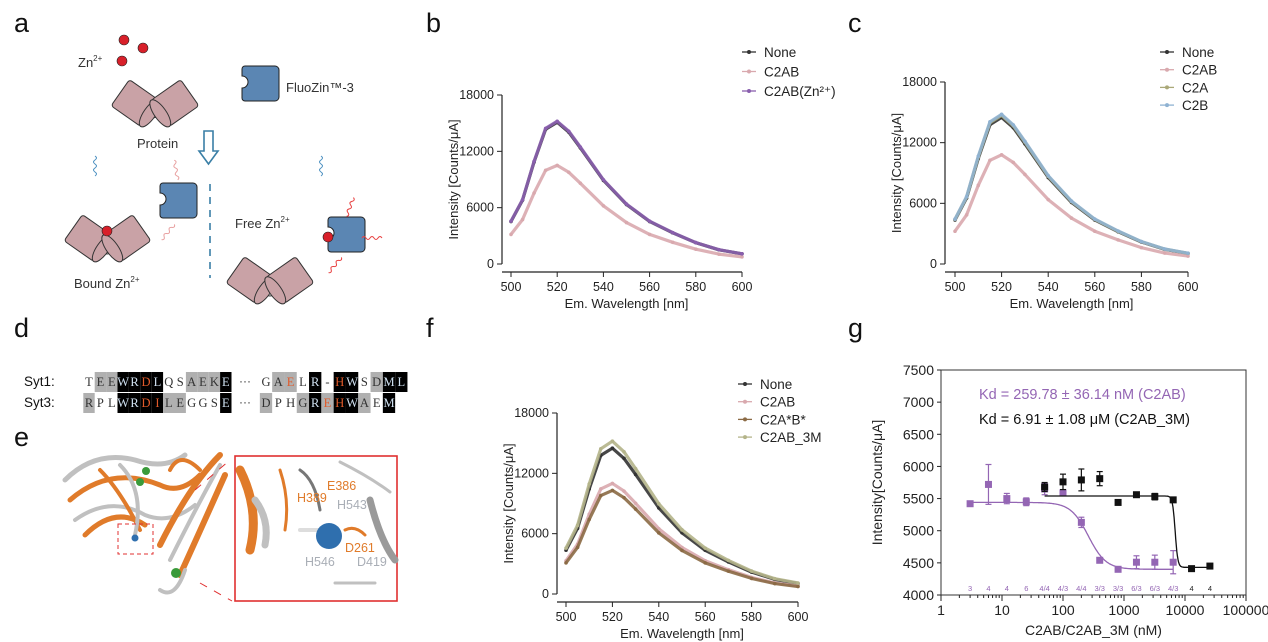  What do you see at coordinates (781, 72) in the screenshot?
I see `legend-label: C2AB` at bounding box center [781, 72].